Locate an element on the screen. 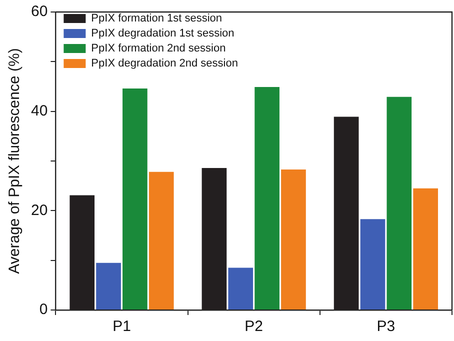 The width and height of the screenshot is (454, 341). x-tick-label: P1 is located at coordinates (121, 327).